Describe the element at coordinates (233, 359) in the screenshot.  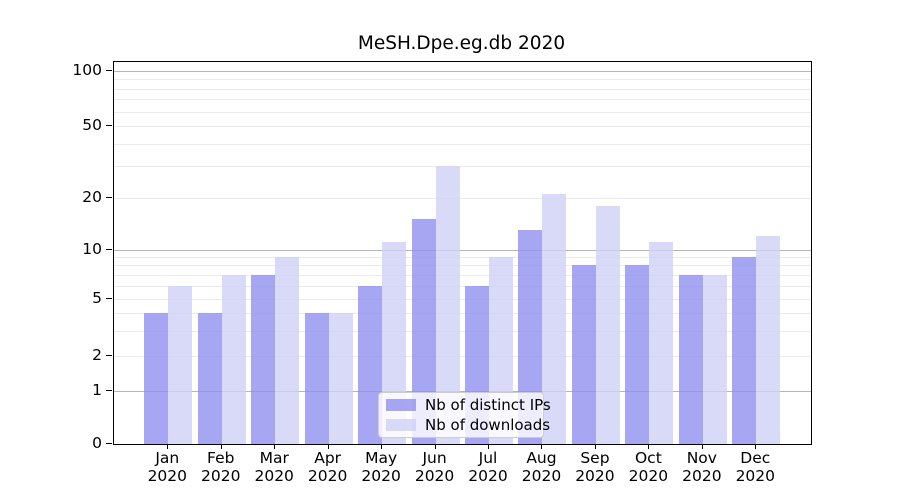
I see `bar-downloads-feb` at that location.